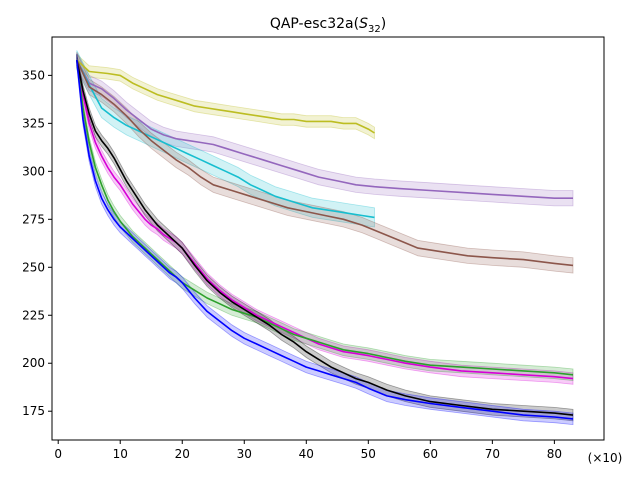 This screenshot has height=480, width=640. I want to click on y-tick-label: 350, so click(33, 75).